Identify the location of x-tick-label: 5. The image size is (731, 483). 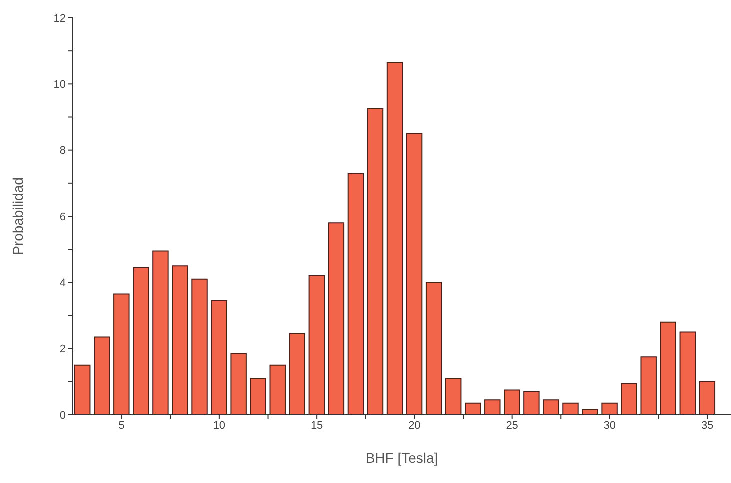
(121, 426).